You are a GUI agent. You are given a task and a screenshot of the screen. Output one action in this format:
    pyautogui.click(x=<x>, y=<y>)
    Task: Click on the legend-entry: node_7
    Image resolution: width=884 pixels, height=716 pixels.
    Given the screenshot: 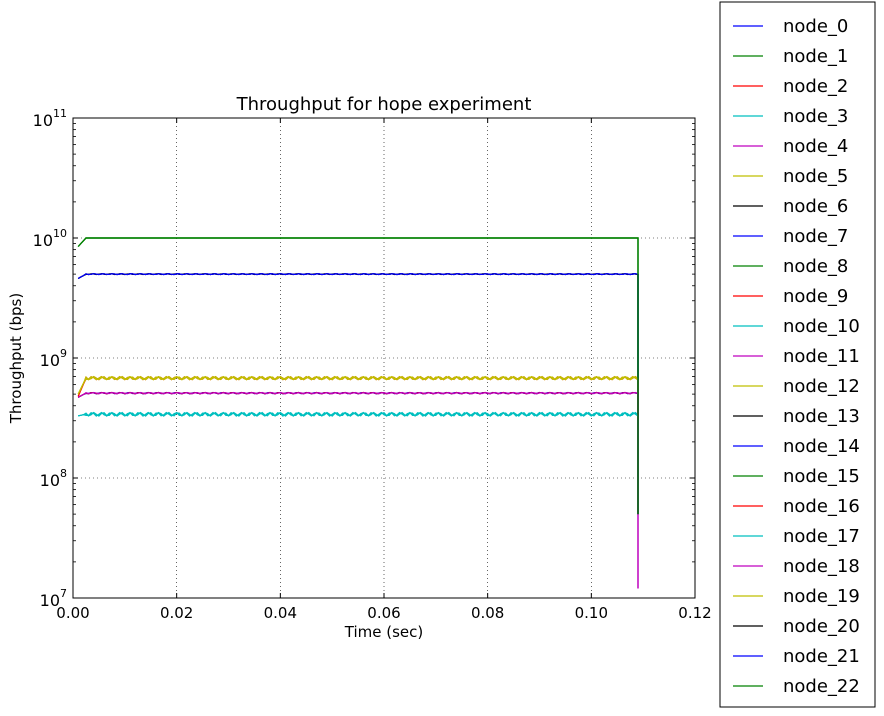 What is the action you would take?
    pyautogui.click(x=790, y=236)
    